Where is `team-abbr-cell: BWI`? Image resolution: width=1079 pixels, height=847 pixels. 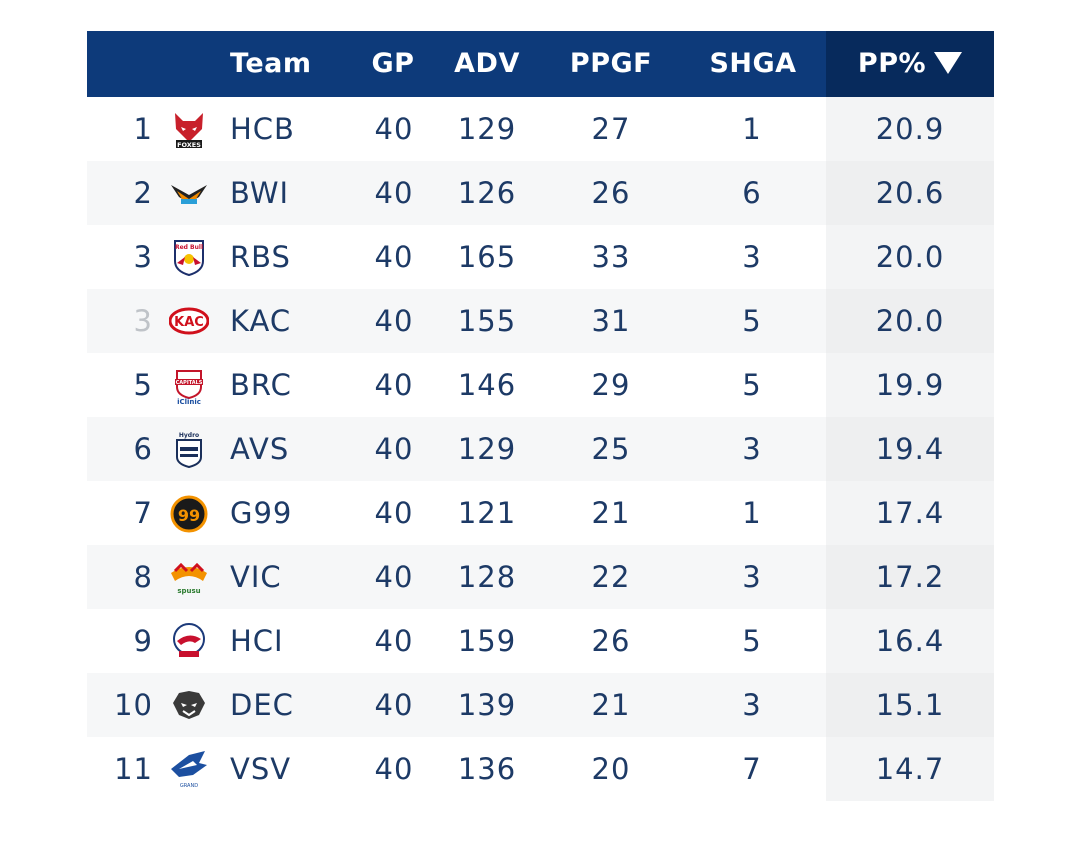 team-abbr-cell: BWI is located at coordinates (260, 193).